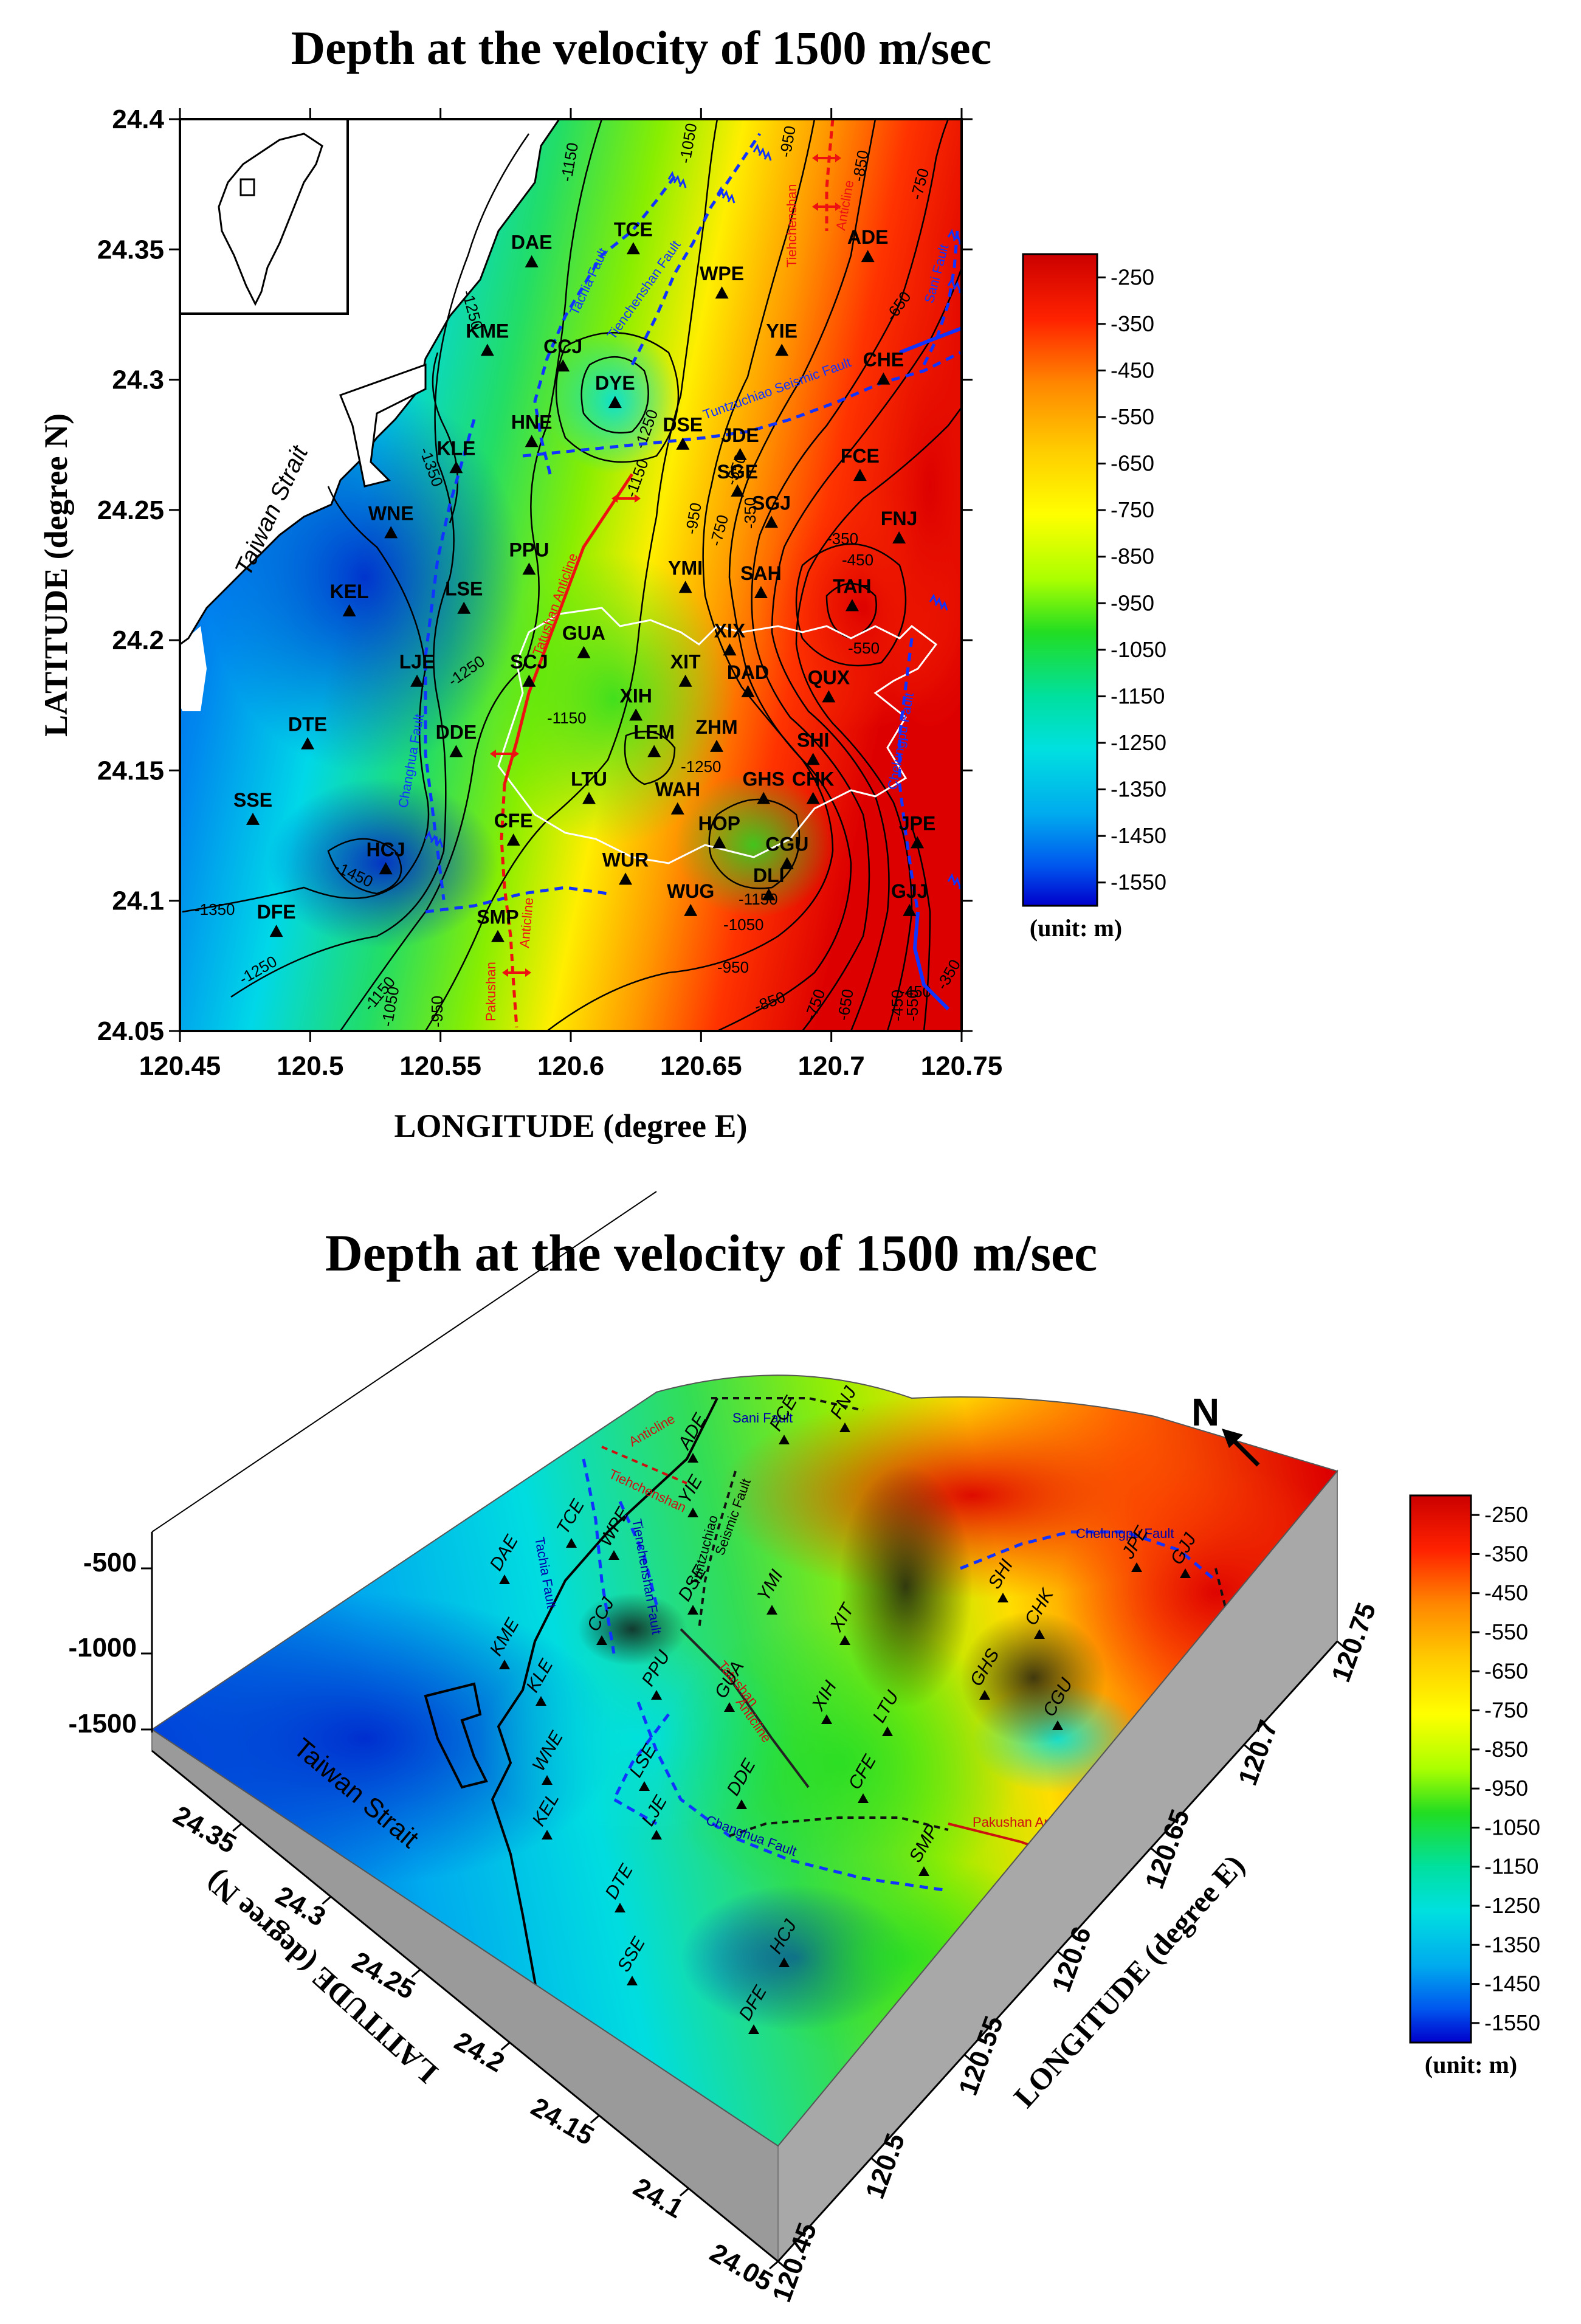  I want to click on top-x-tick-label: 120.45, so click(180, 1066).